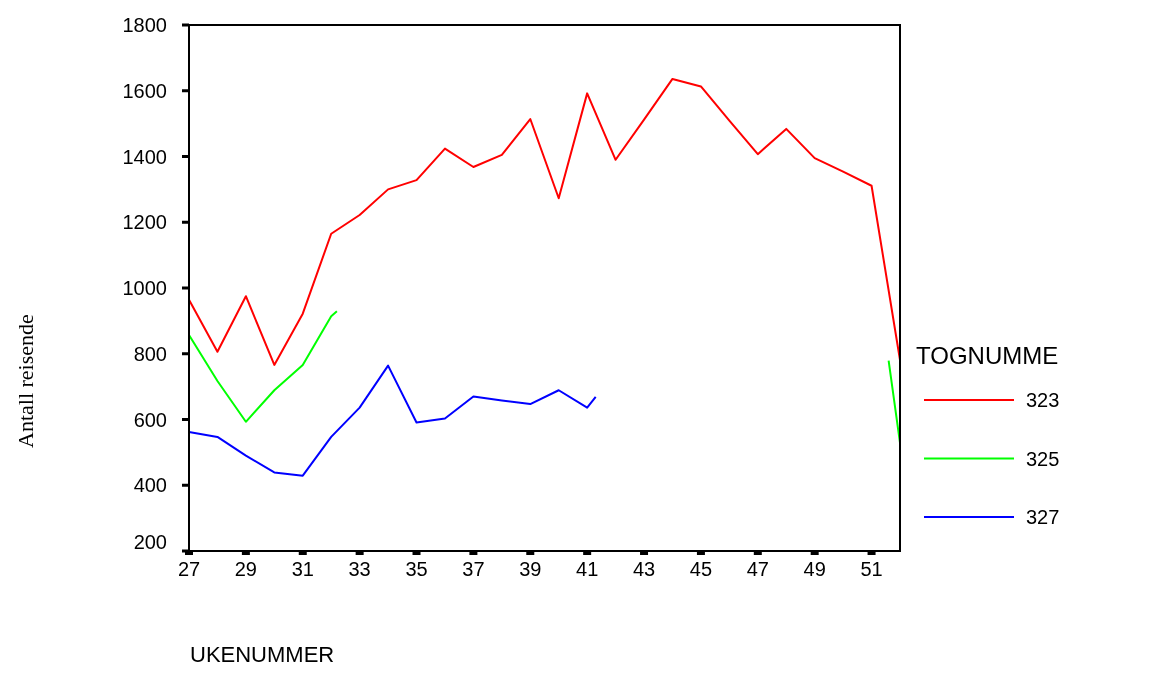  Describe the element at coordinates (150, 419) in the screenshot. I see `y-tick-label: 600` at that location.